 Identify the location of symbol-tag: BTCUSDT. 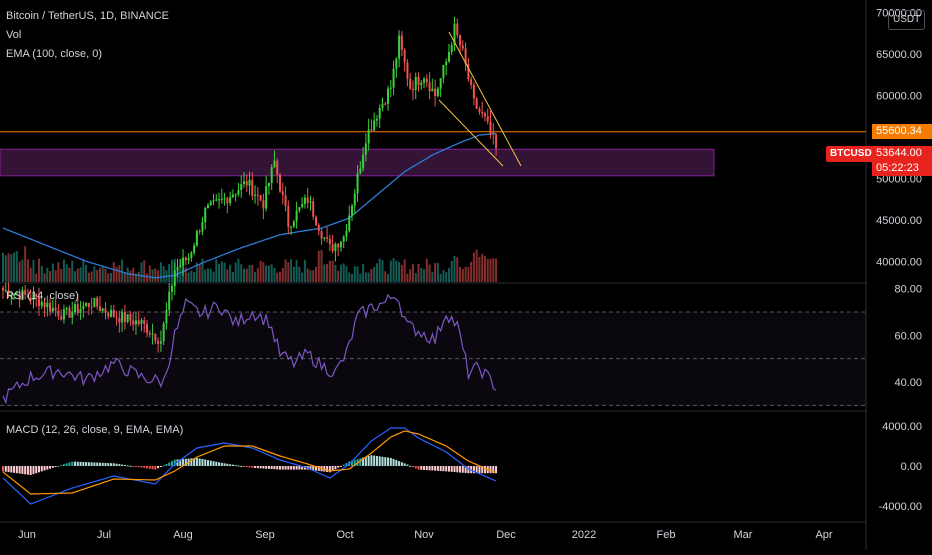
(854, 154).